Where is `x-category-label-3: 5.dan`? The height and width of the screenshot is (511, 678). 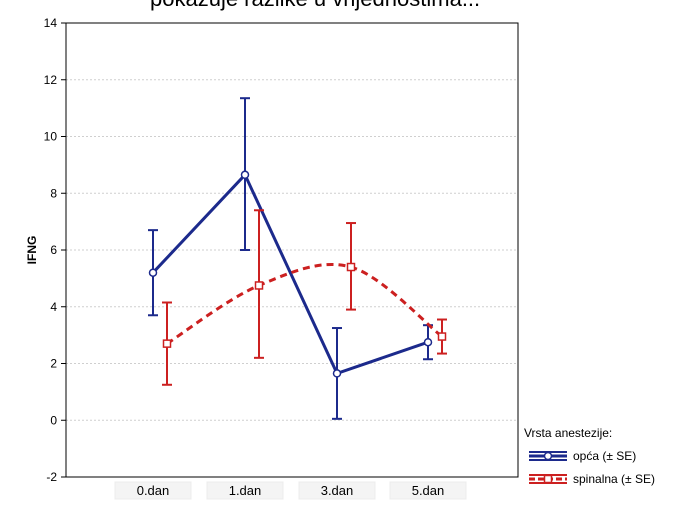
x-category-label-3: 5.dan is located at coordinates (428, 490).